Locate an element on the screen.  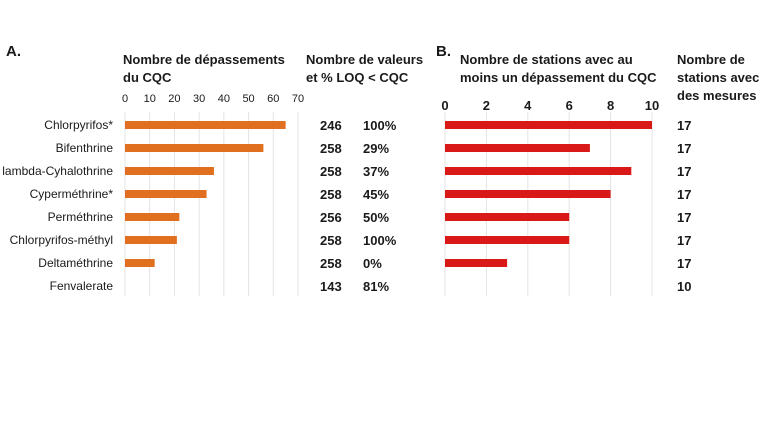
value-count: 256 is located at coordinates (331, 217).